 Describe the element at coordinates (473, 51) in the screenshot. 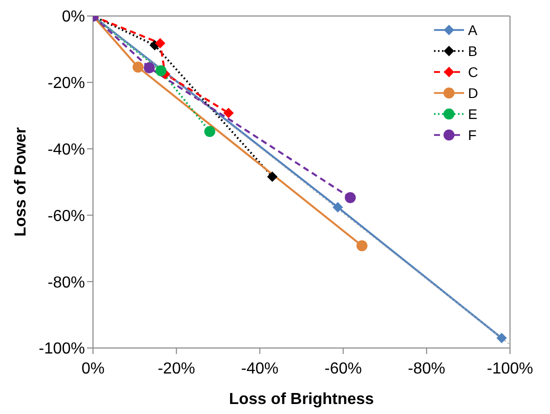

I see `legend-label: B` at that location.